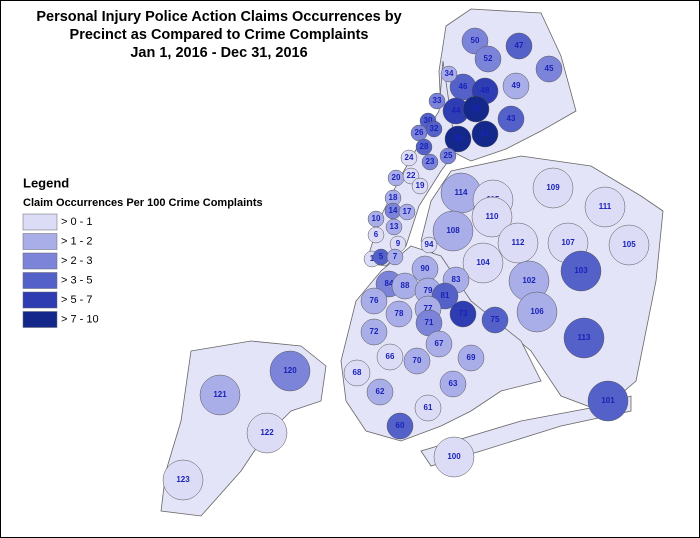 This screenshot has width=700, height=538. I want to click on precinct-label: 104, so click(483, 262).